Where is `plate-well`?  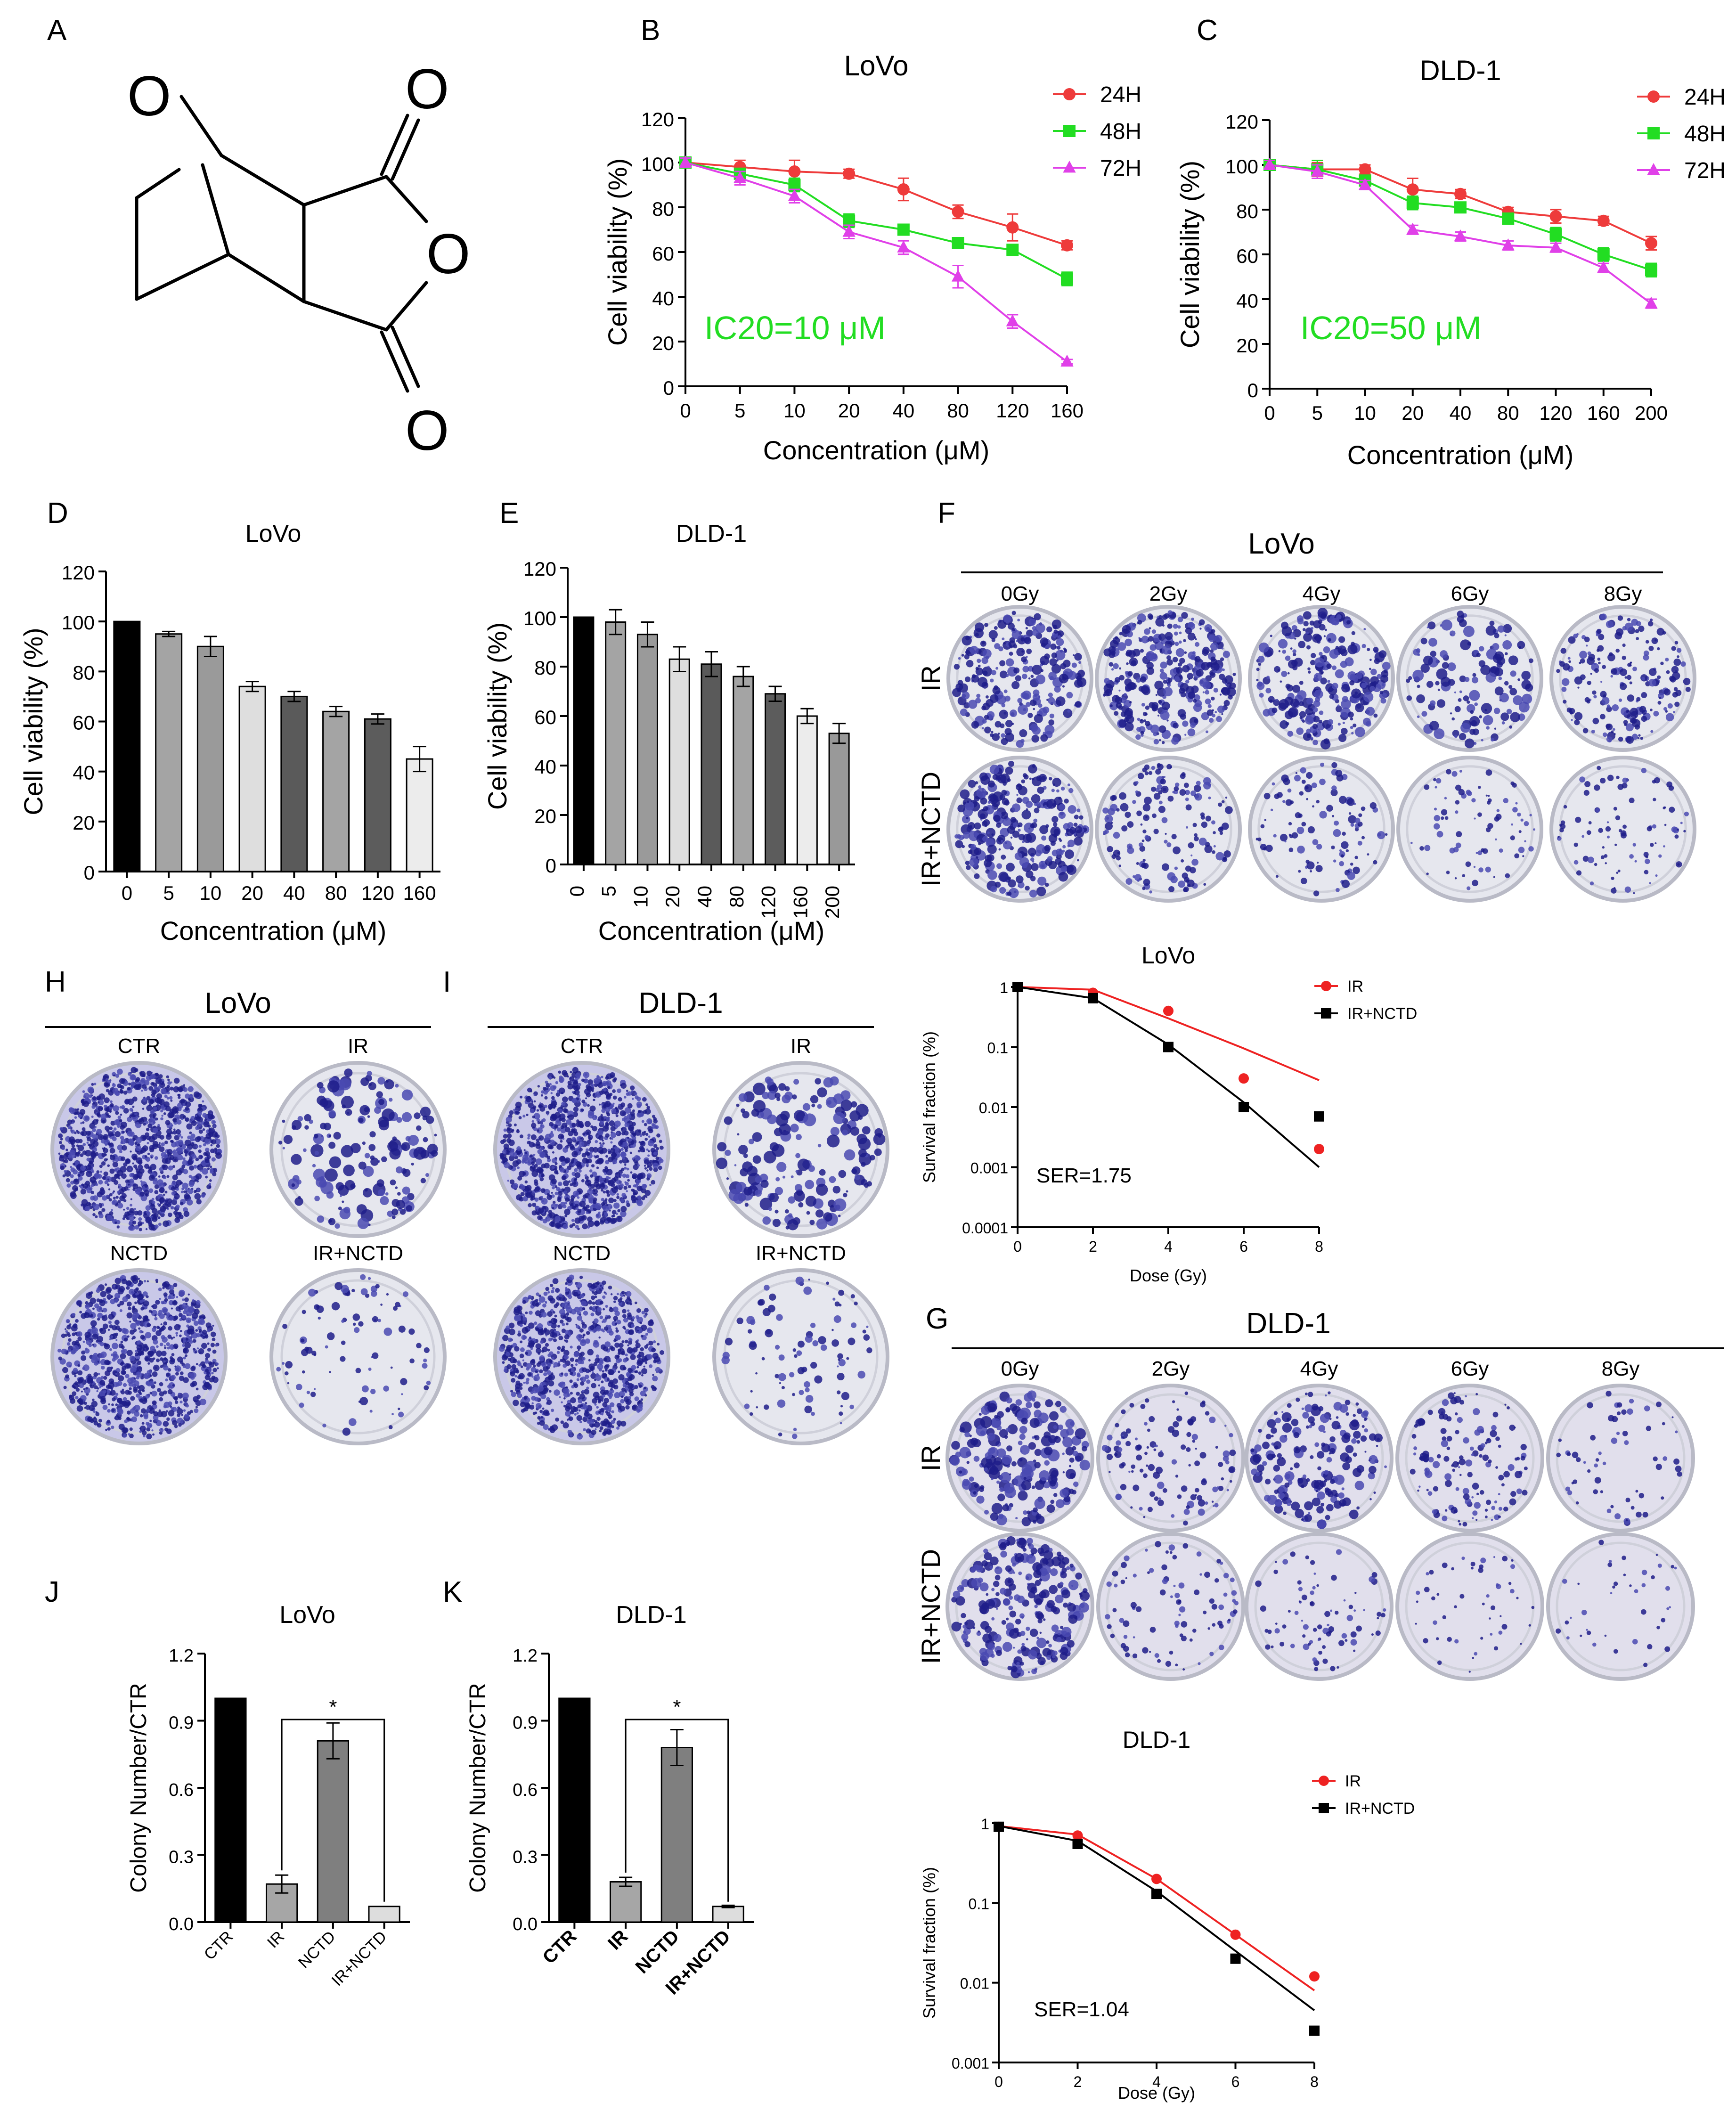 plate-well is located at coordinates (1171, 1606).